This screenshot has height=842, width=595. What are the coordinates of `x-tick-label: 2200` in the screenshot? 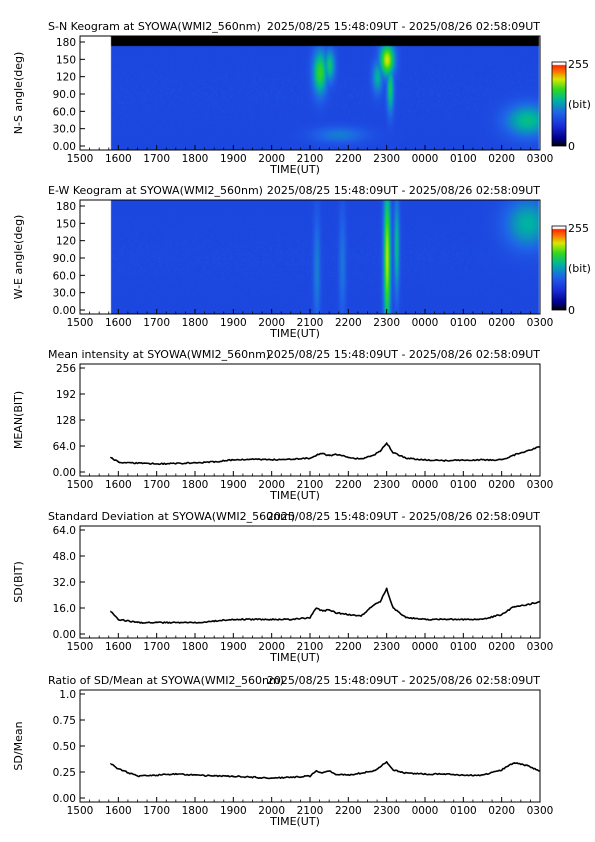 It's located at (348, 485).